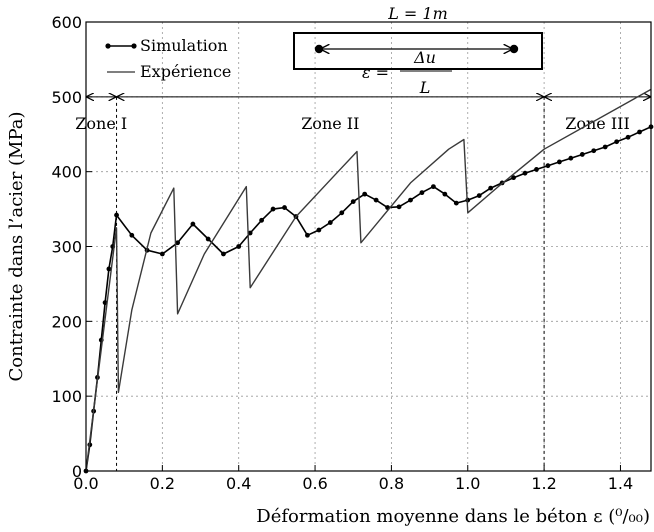  What do you see at coordinates (66, 247) in the screenshot?
I see `y-tick-label: 300` at bounding box center [66, 247].